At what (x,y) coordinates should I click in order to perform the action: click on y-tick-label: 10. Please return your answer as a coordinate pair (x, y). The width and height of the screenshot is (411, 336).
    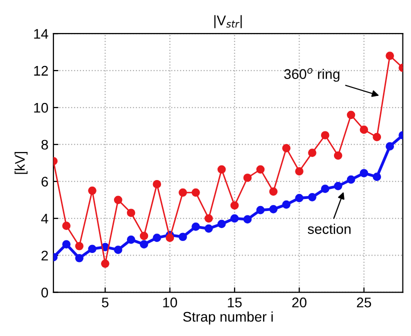
    Looking at the image, I should click on (41, 107).